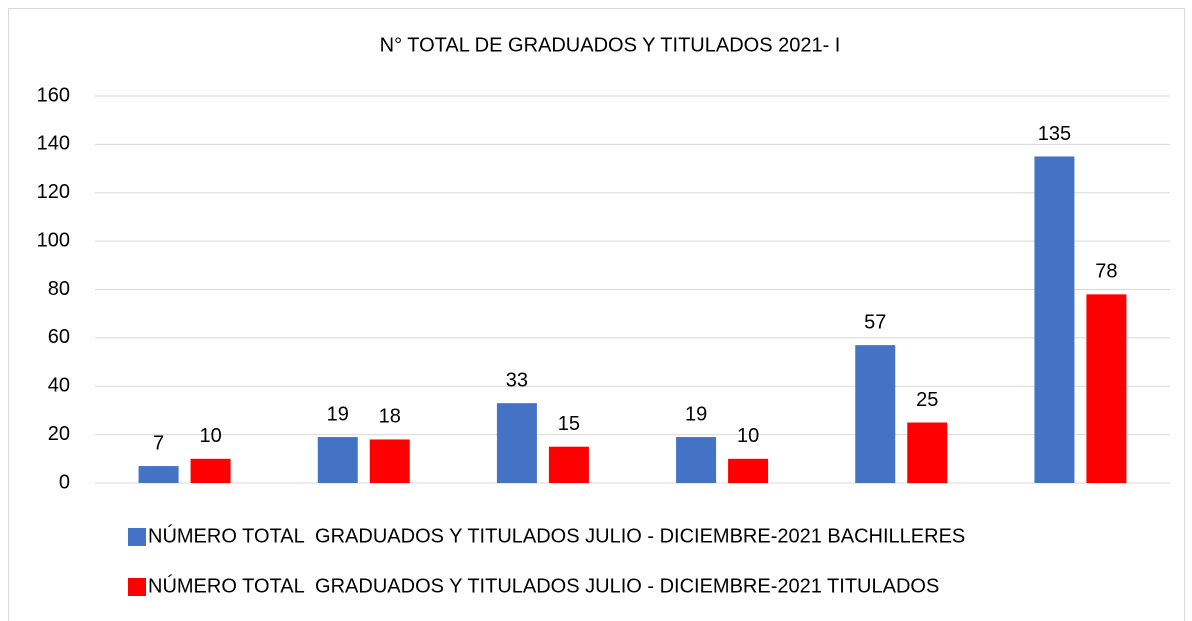 This screenshot has height=621, width=1192. I want to click on data-label: 18, so click(390, 417).